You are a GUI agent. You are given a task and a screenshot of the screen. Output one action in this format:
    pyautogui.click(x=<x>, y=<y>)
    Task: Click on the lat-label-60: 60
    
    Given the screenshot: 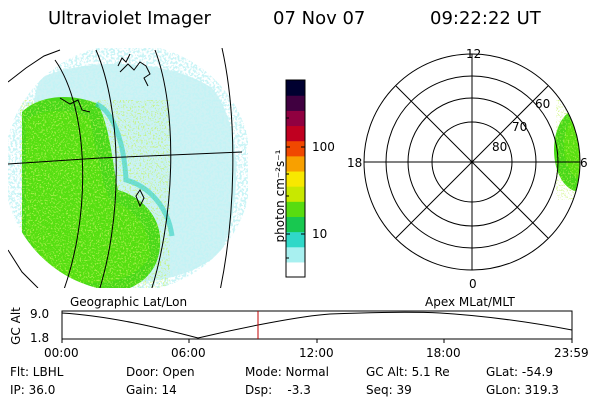 What is the action you would take?
    pyautogui.click(x=543, y=104)
    